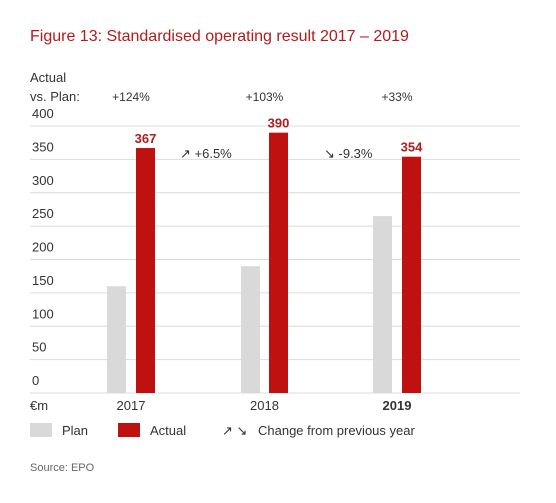  Describe the element at coordinates (146, 138) in the screenshot. I see `data-label-actual: 367` at that location.